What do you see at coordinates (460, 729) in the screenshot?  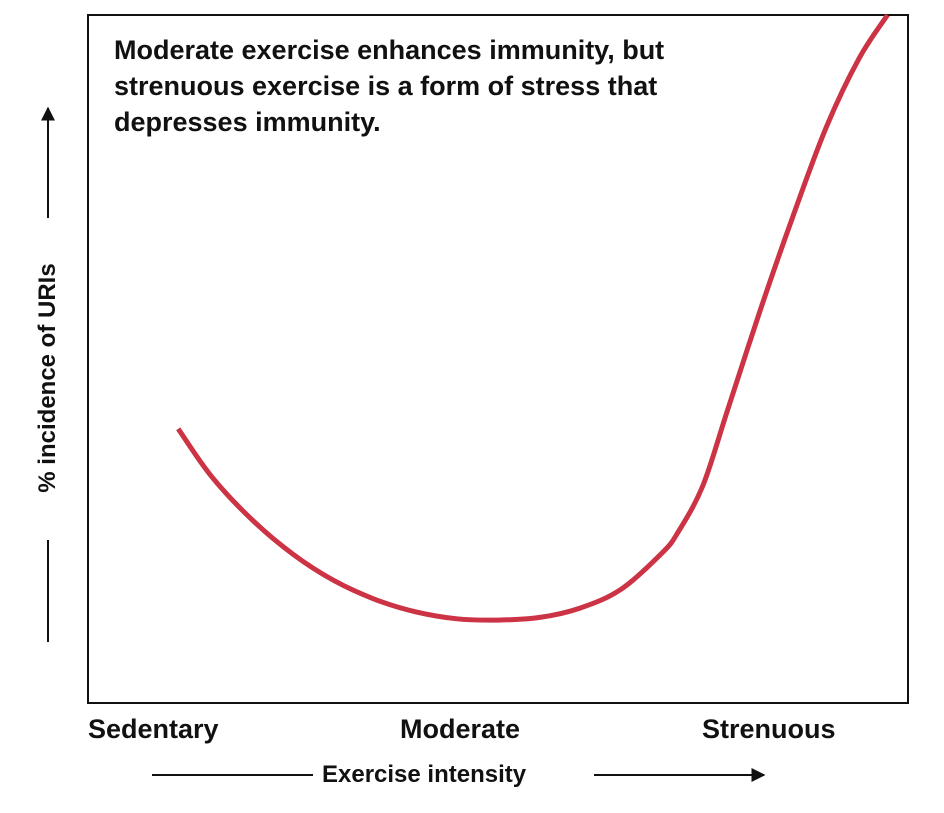 I see `x-tick-moderate: Moderate` at bounding box center [460, 729].